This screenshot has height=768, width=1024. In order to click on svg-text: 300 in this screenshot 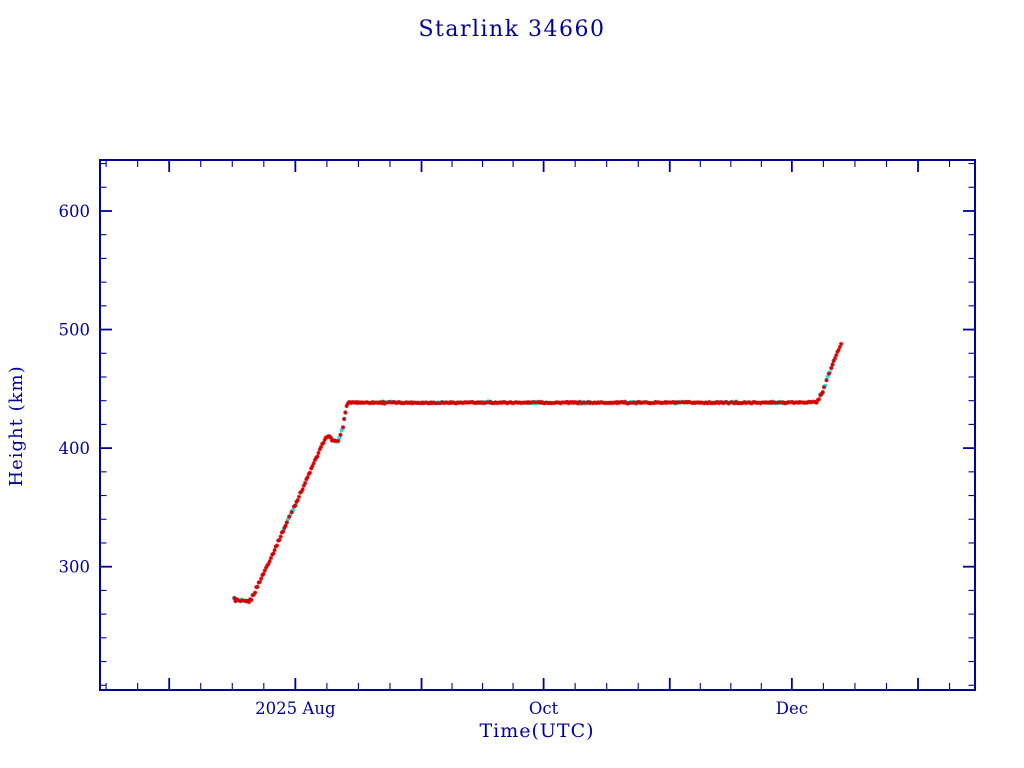, I will do `click(75, 567)`.